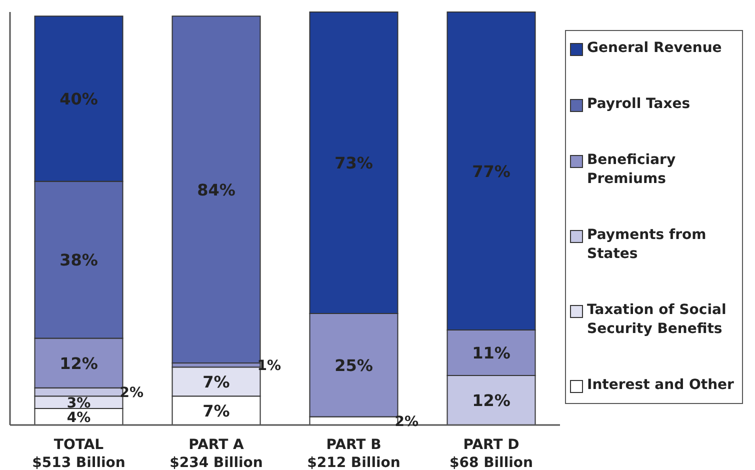 The image size is (755, 470). I want to click on data-label: 73%, so click(353, 163).